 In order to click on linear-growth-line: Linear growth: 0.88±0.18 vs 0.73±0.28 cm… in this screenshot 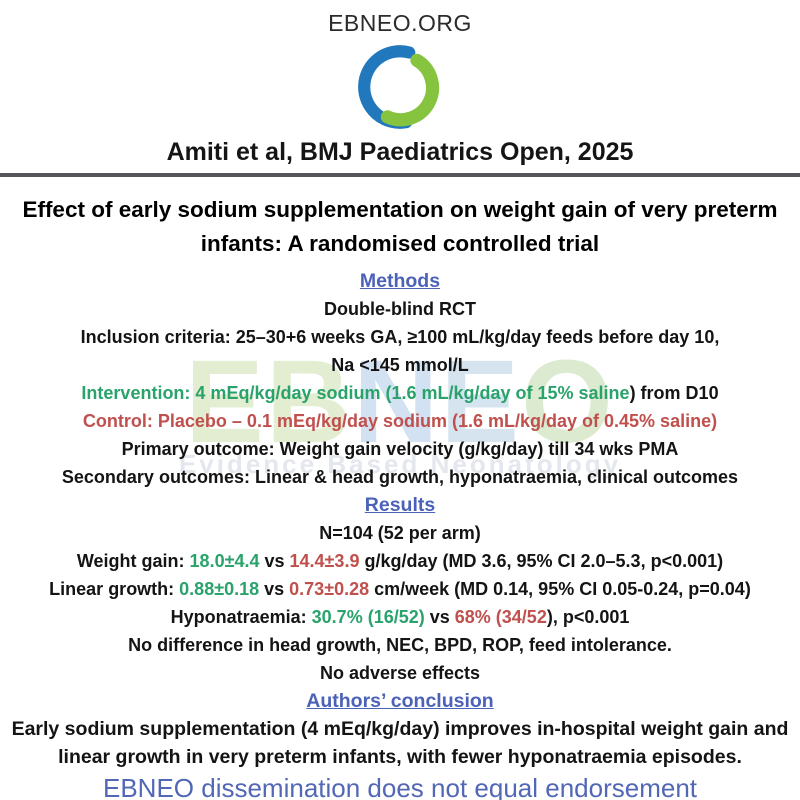, I will do `click(400, 589)`.